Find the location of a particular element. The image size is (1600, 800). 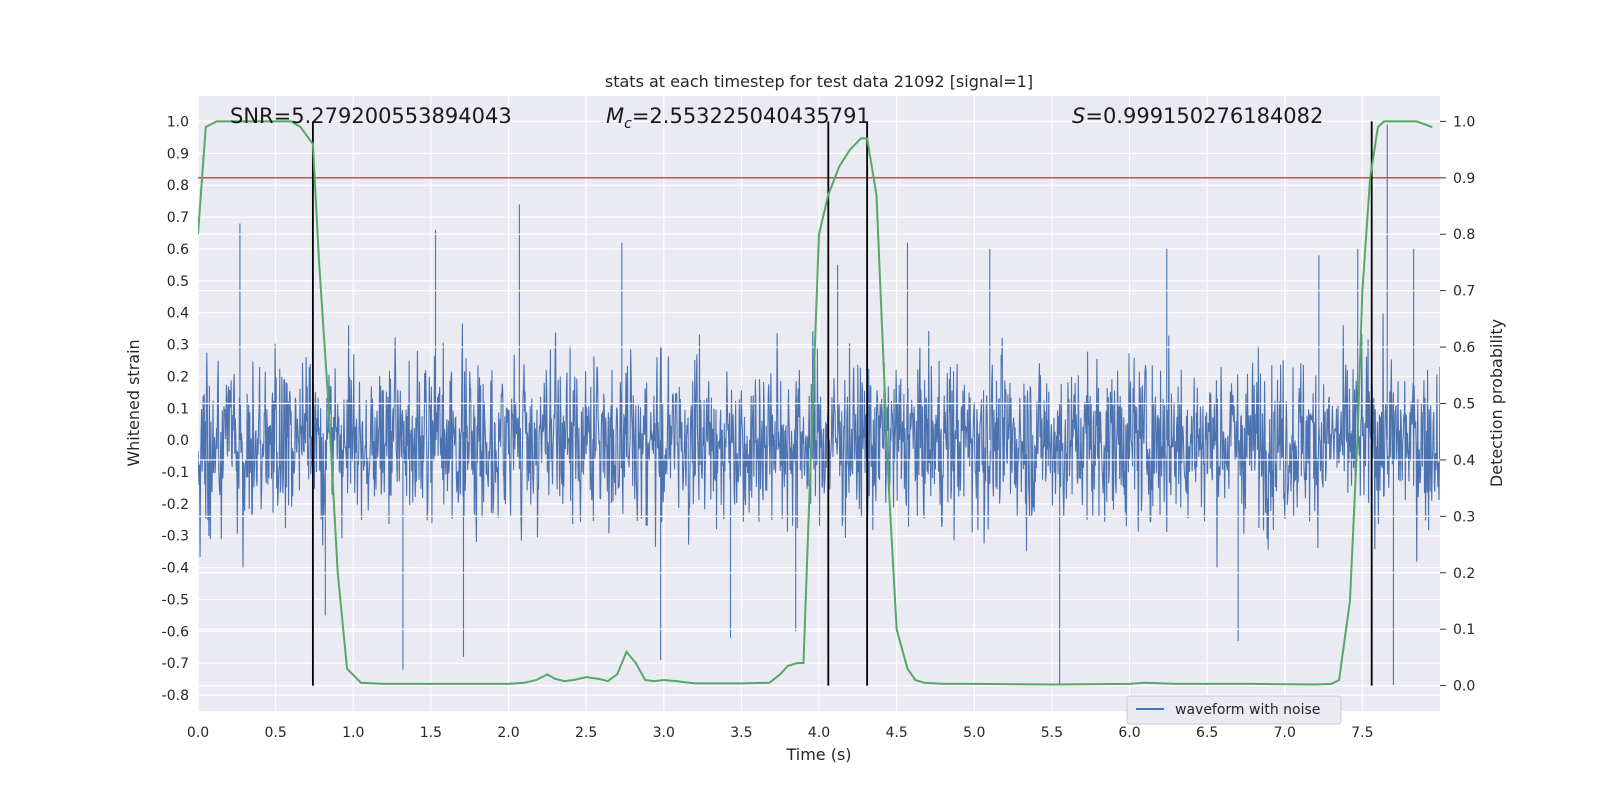

y-right-tick-label: 0.6 is located at coordinates (1464, 348).